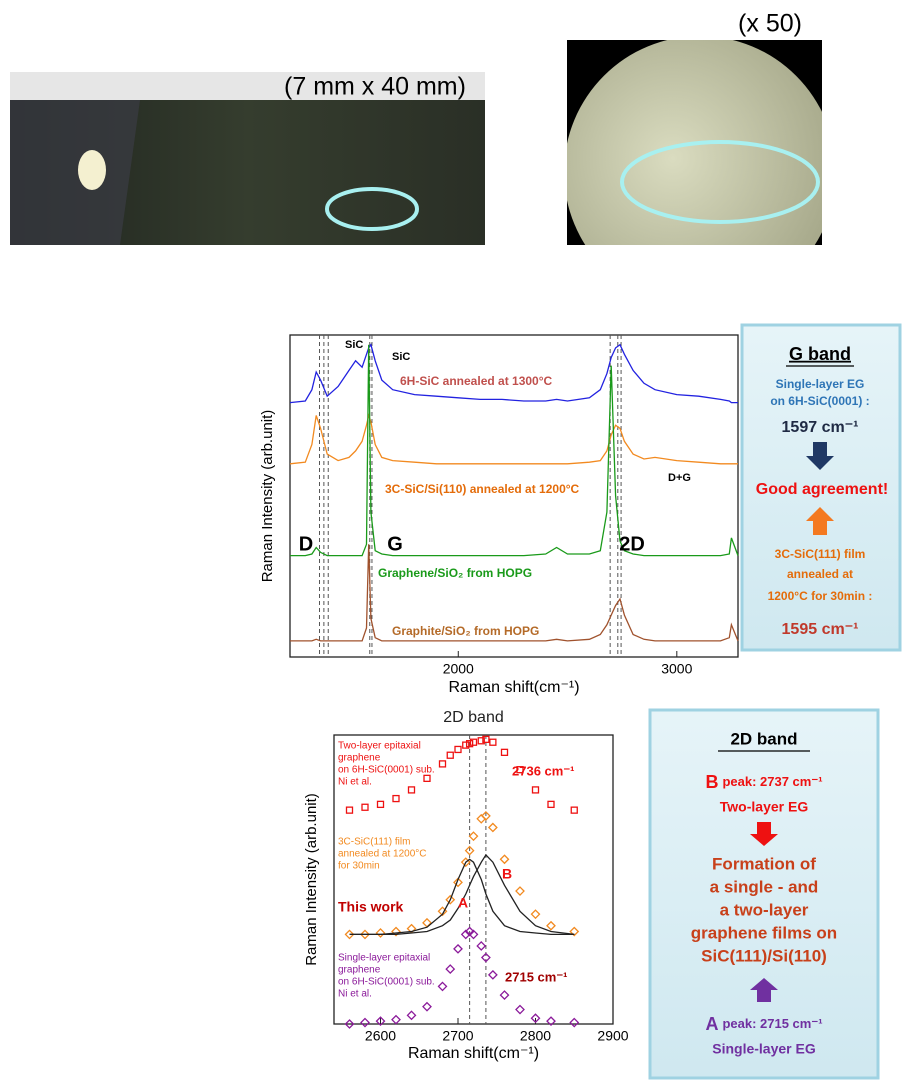 The width and height of the screenshot is (904, 1081). I want to click on box-text: on 6H-SiC(0001) :, so click(819, 401).